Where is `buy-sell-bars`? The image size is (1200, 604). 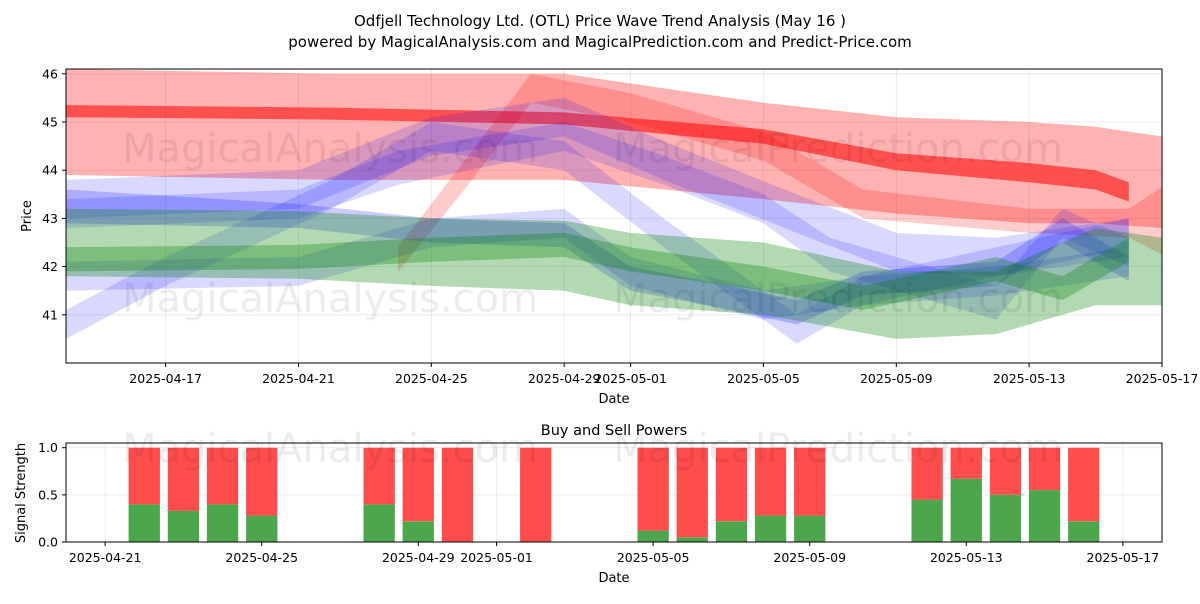
buy-sell-bars is located at coordinates (614, 494).